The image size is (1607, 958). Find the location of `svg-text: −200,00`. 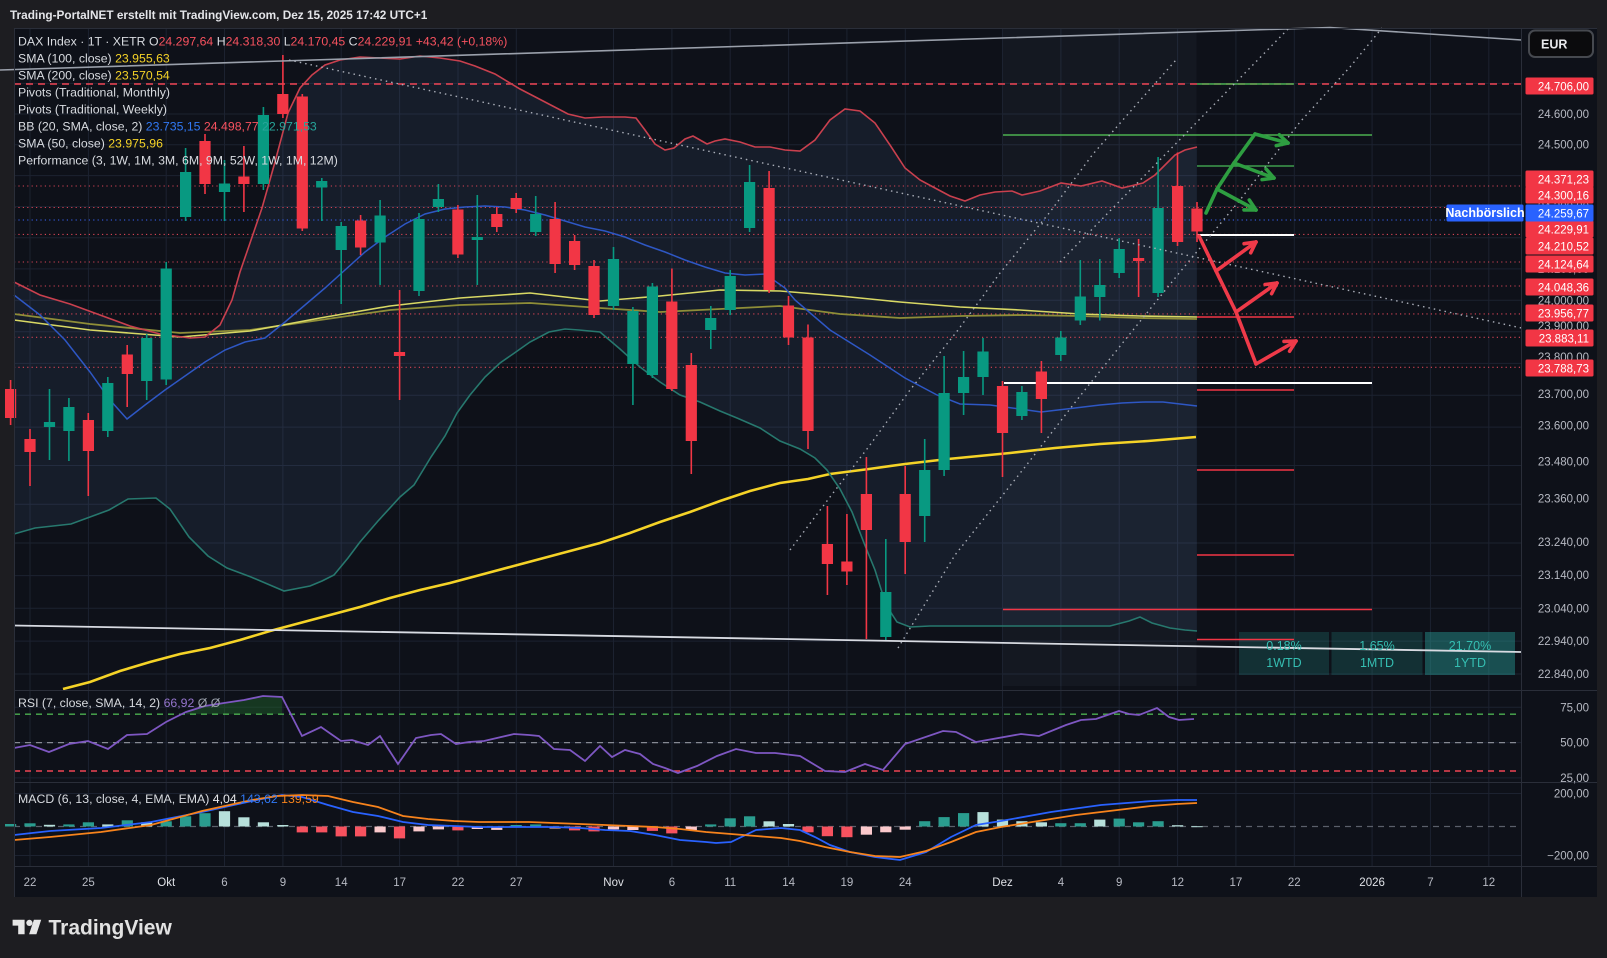

svg-text: −200,00 is located at coordinates (1568, 857).